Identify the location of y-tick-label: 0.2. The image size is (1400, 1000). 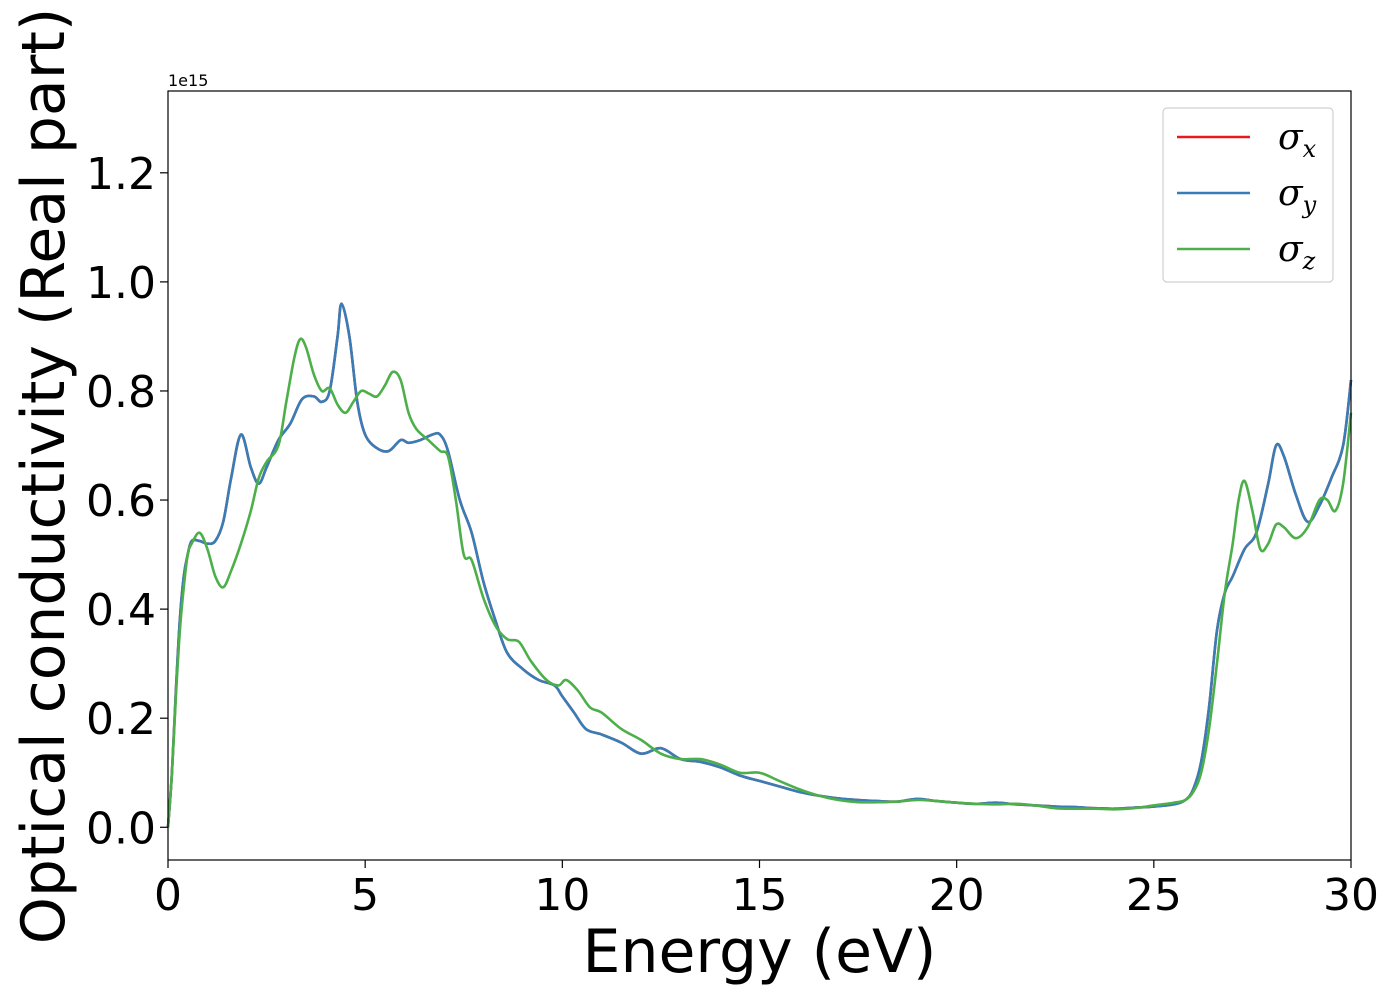
(121, 719).